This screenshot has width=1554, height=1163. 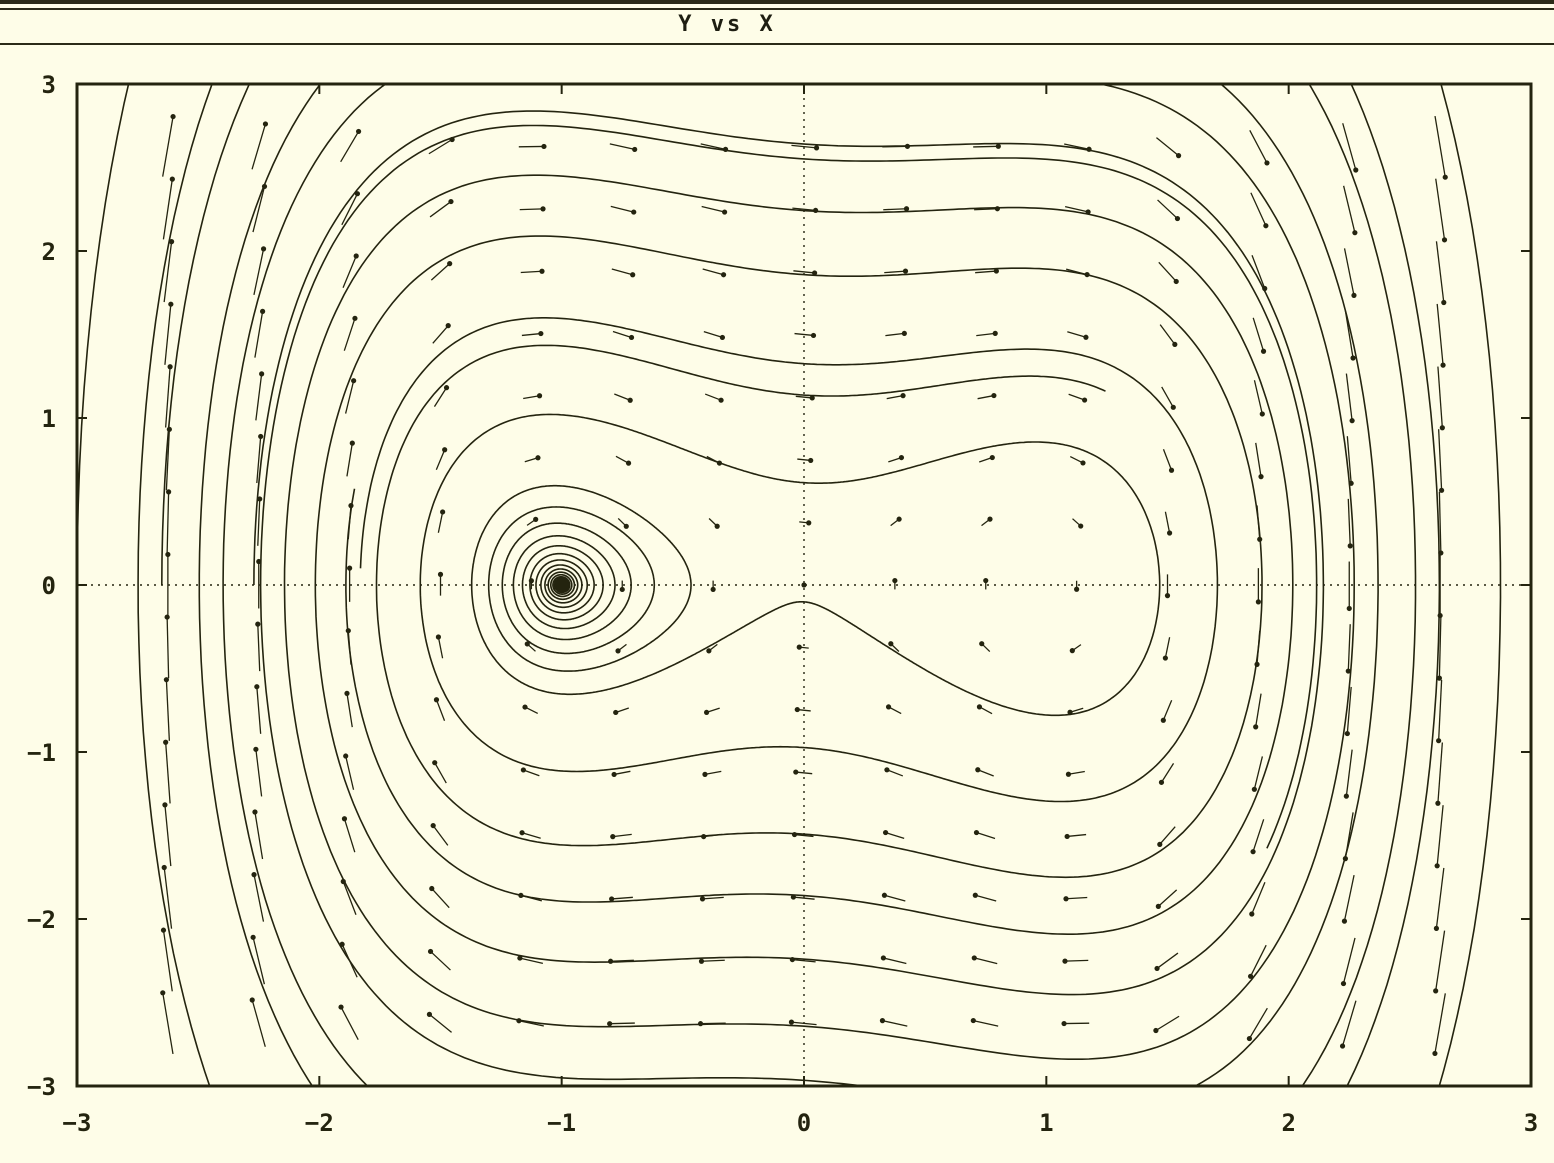 I want to click on x-tick-label: 3, so click(x=1531, y=1123).